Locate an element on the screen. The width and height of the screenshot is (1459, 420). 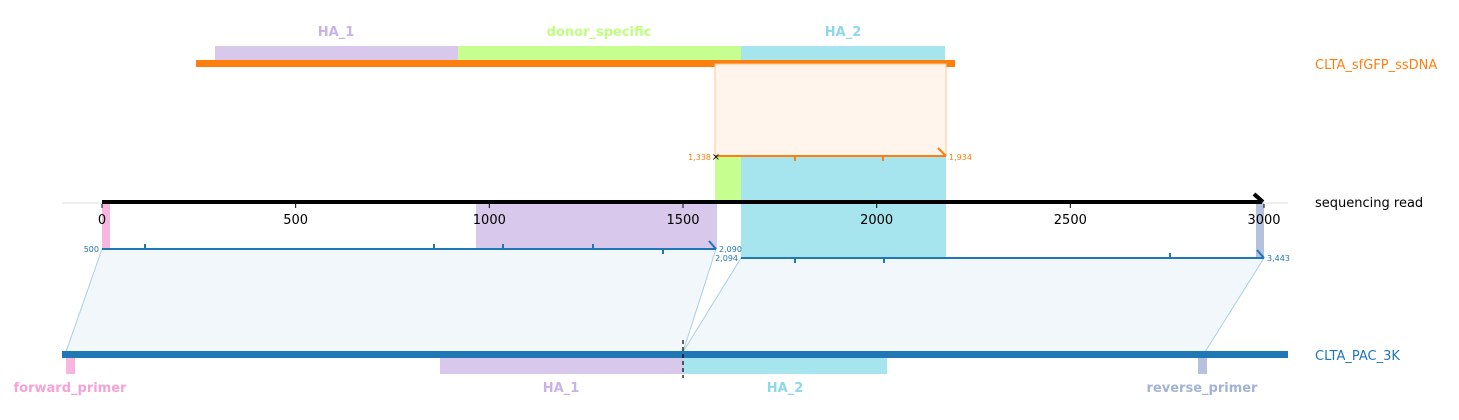
top-alignment-band is located at coordinates (830, 110).